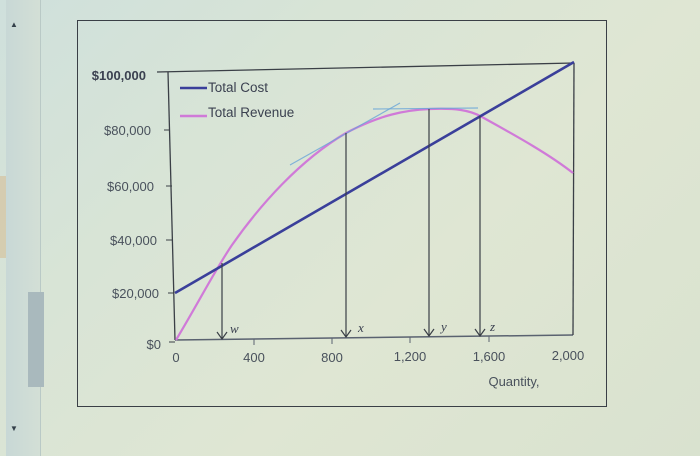 Image resolution: width=700 pixels, height=456 pixels. Describe the element at coordinates (119, 75) in the screenshot. I see `y-tick-100000: $100,000` at that location.